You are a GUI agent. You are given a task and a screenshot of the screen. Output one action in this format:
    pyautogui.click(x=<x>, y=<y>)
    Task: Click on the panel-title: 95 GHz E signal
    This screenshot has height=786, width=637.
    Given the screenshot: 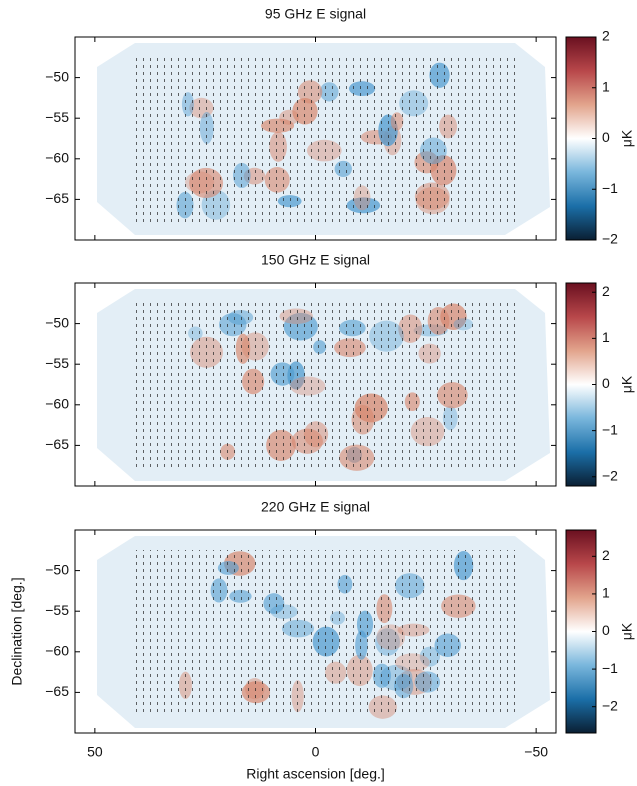 What is the action you would take?
    pyautogui.click(x=315, y=14)
    